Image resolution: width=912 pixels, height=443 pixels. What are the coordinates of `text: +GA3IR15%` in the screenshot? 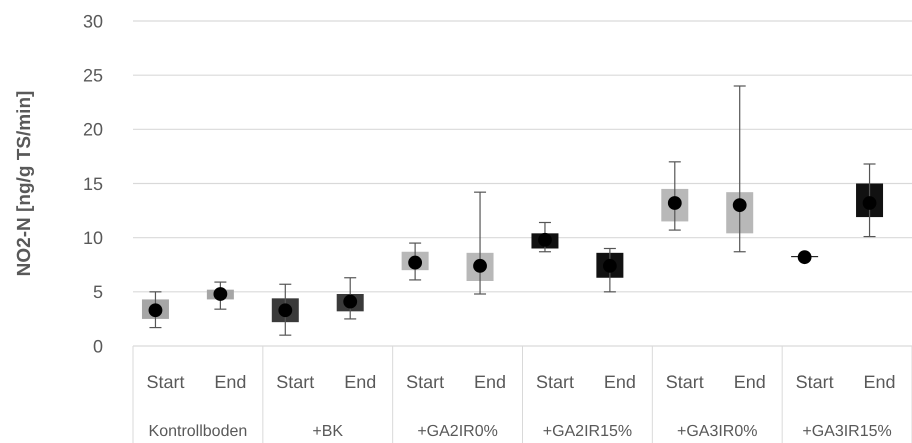 It's located at (847, 431).